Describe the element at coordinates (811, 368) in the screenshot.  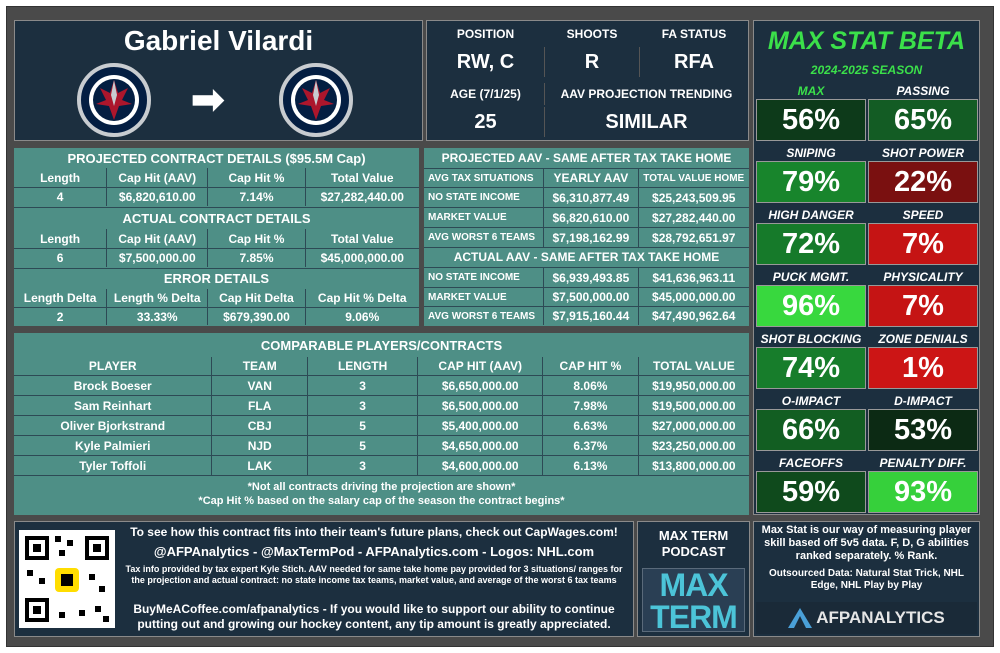
I see `stat-value: 74%` at that location.